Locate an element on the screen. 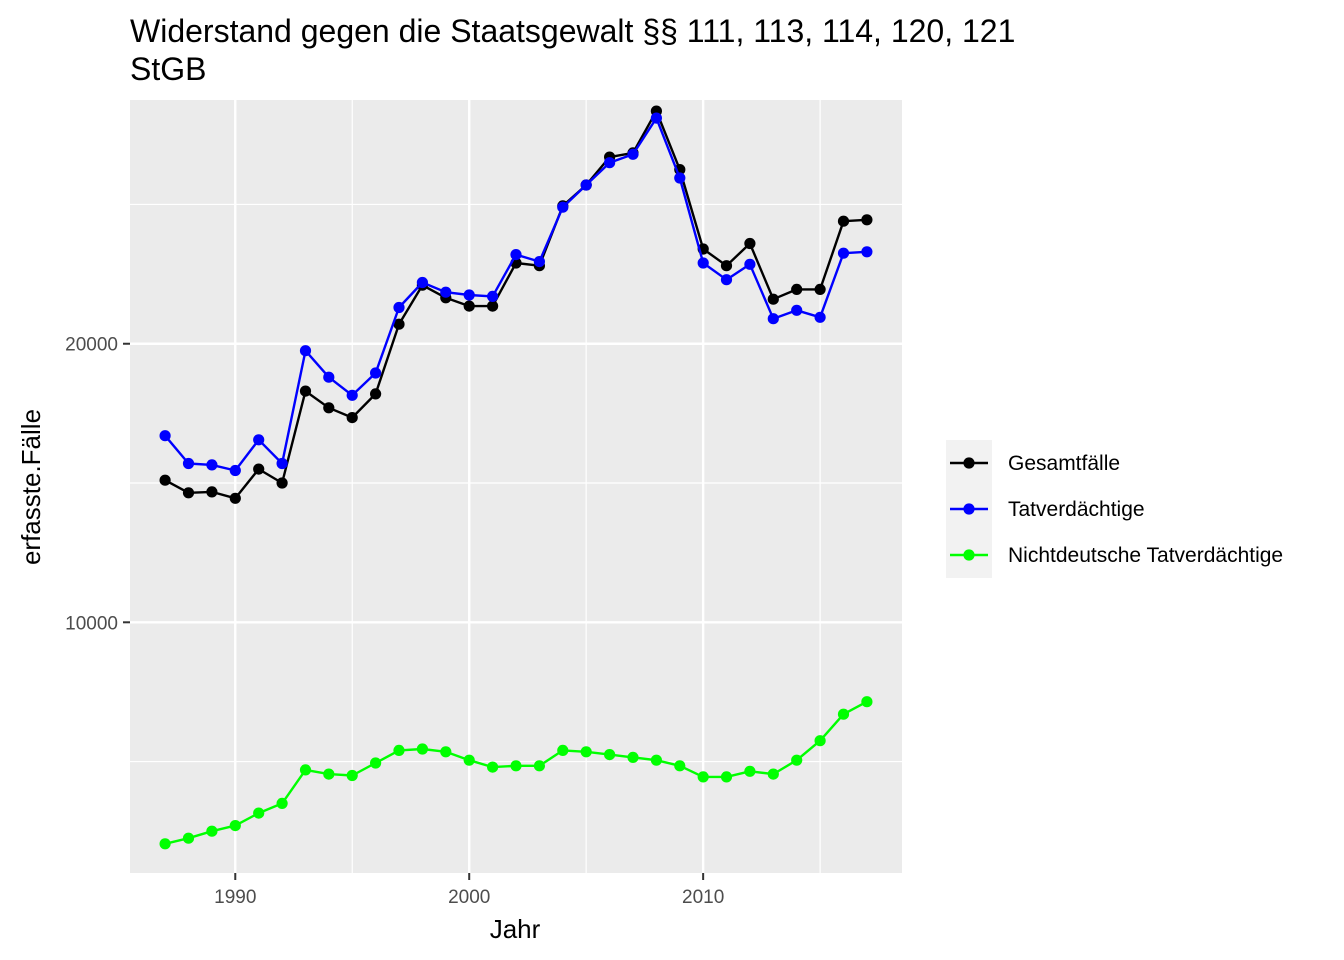  legend-item: Tatverdächtige is located at coordinates (1047, 509).